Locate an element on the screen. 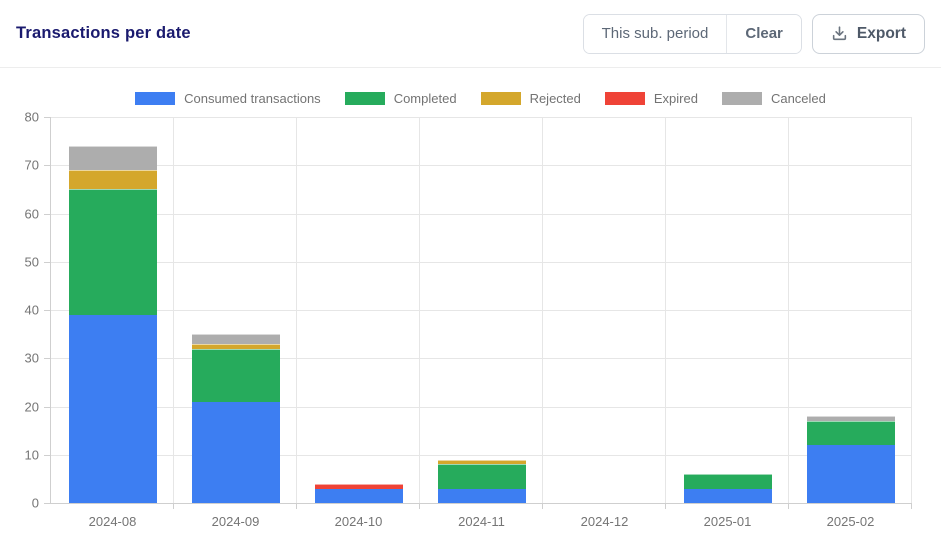  y-axis-label: 10 is located at coordinates (31, 455).